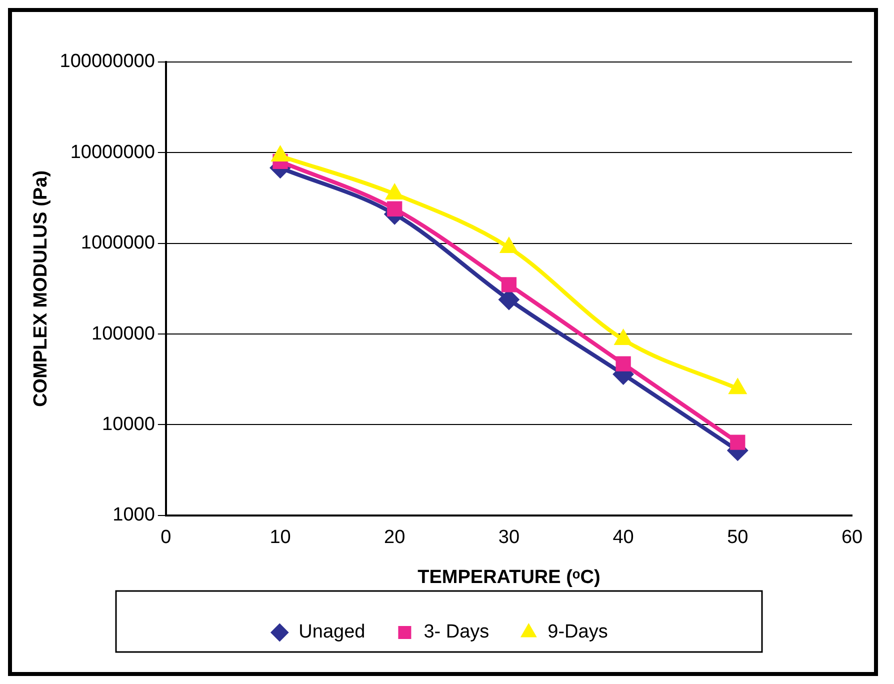 The width and height of the screenshot is (894, 684). I want to click on y-tick-label: 100000000, so click(107, 61).